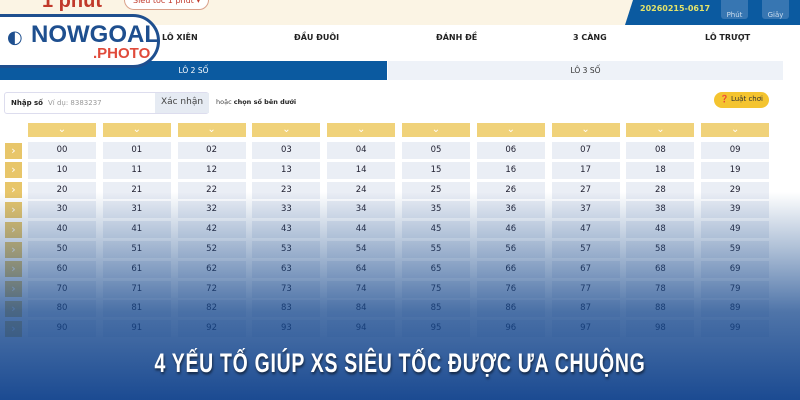  I want to click on subtab-lo-3-so: LÔ 3 SỐ, so click(585, 70).